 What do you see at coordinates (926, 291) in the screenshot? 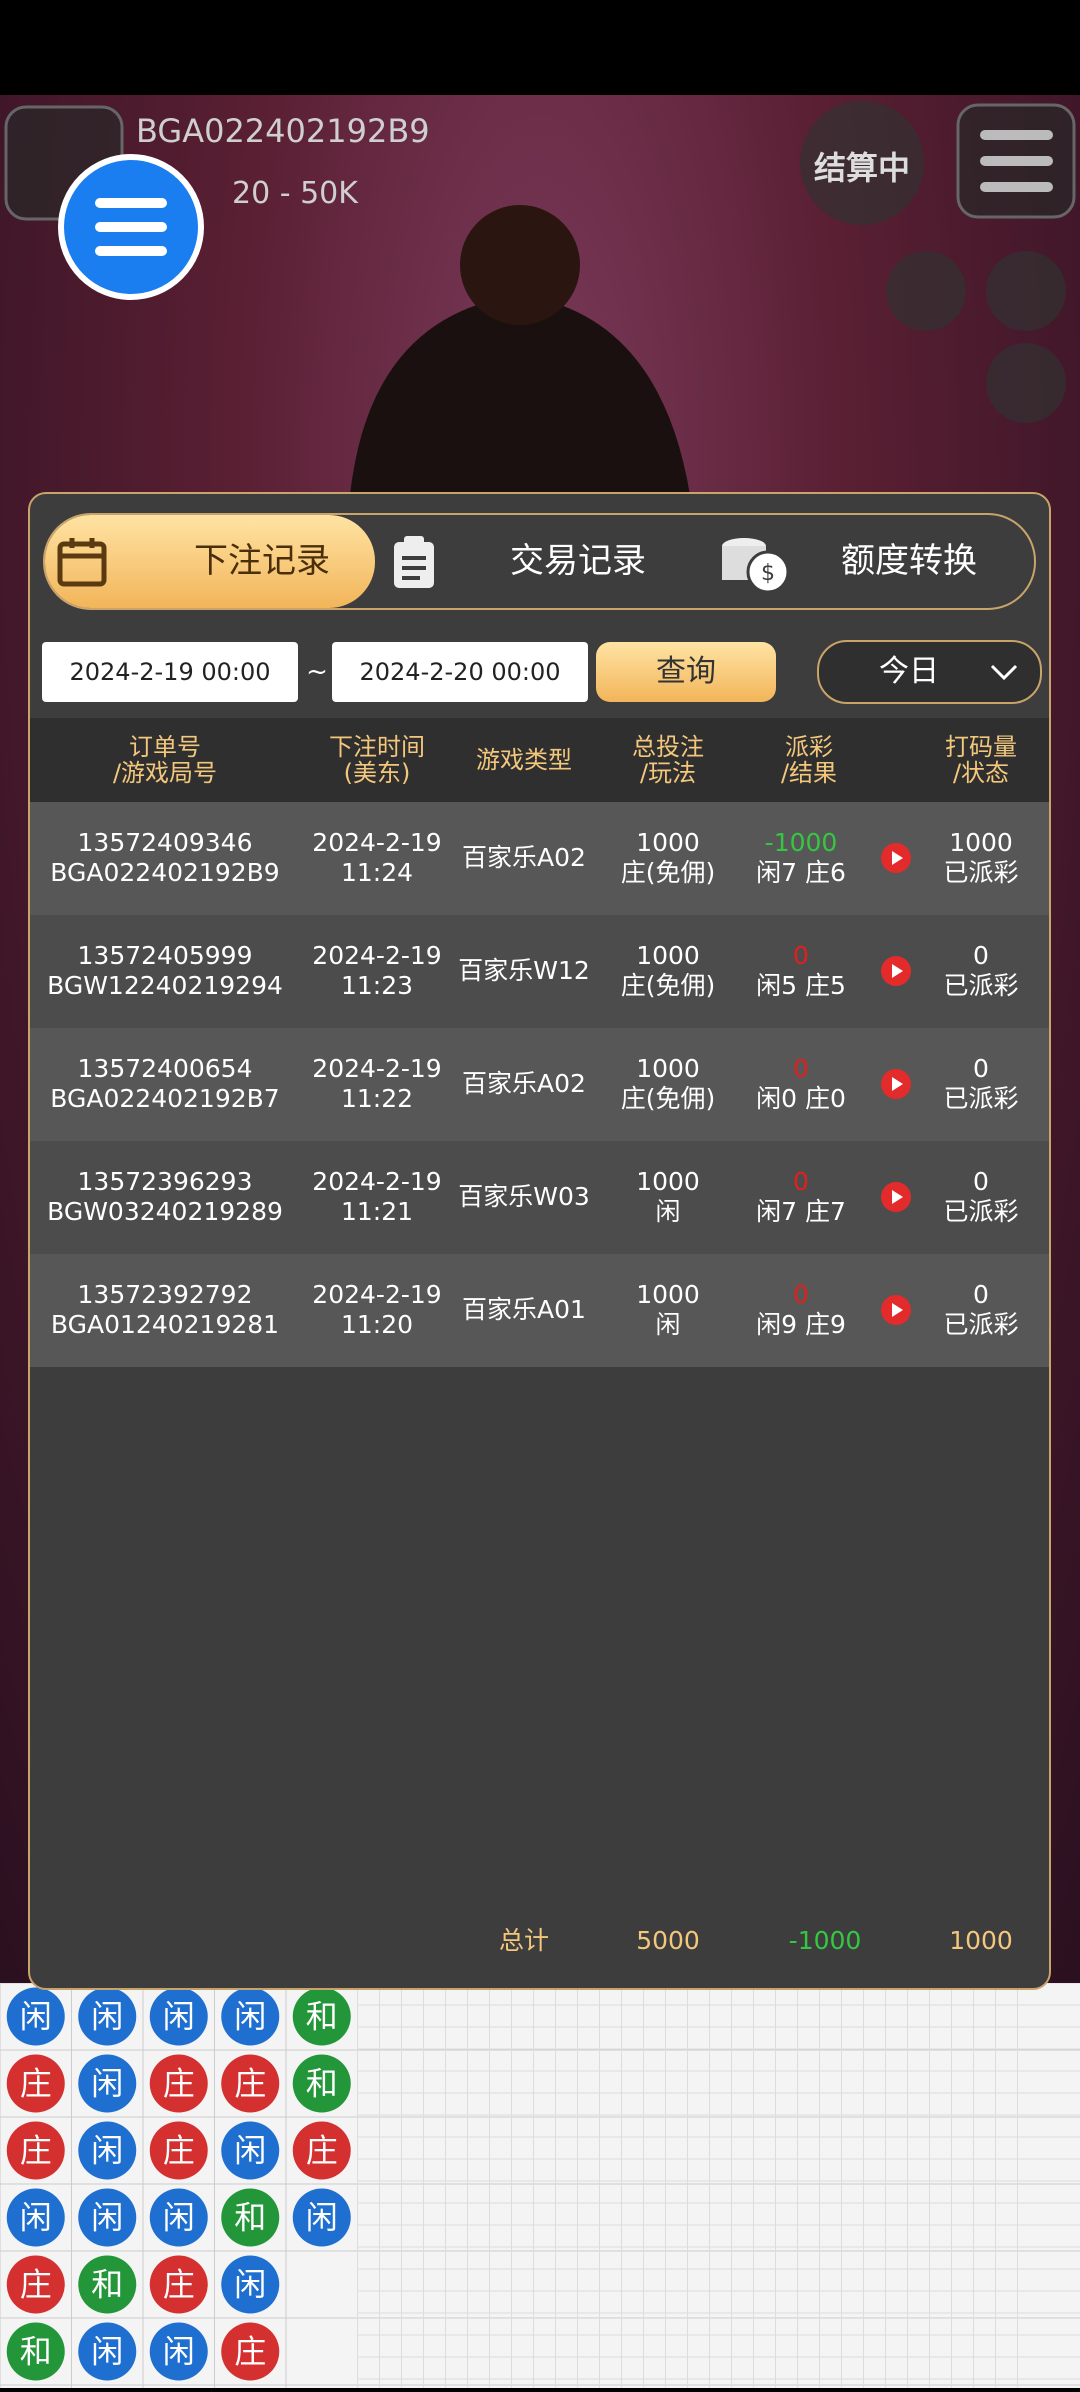
I see `zoom-button` at bounding box center [926, 291].